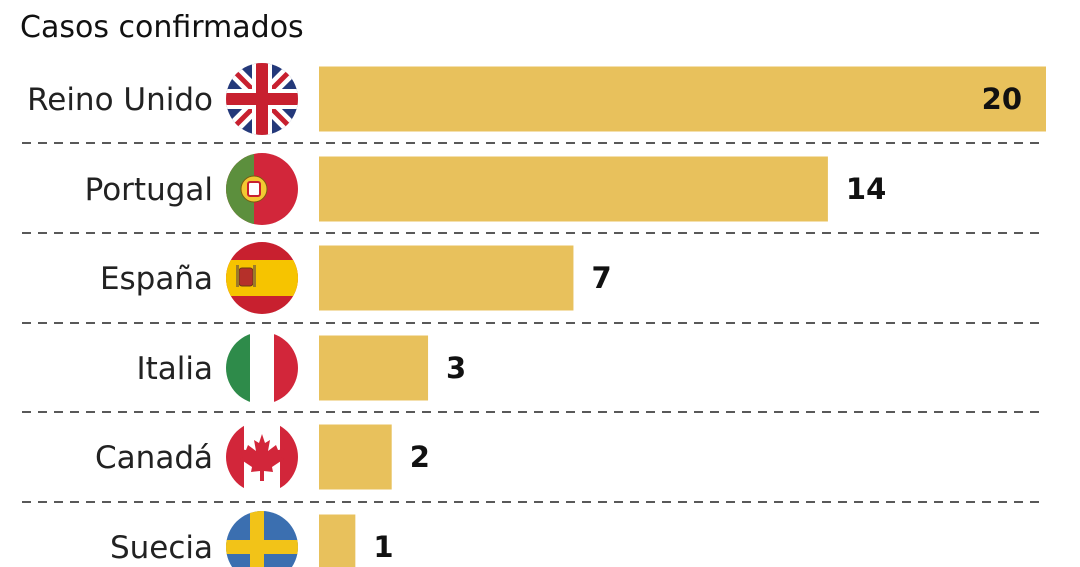 This screenshot has height=567, width=1080. Describe the element at coordinates (446, 278) in the screenshot. I see `bar-espana` at that location.